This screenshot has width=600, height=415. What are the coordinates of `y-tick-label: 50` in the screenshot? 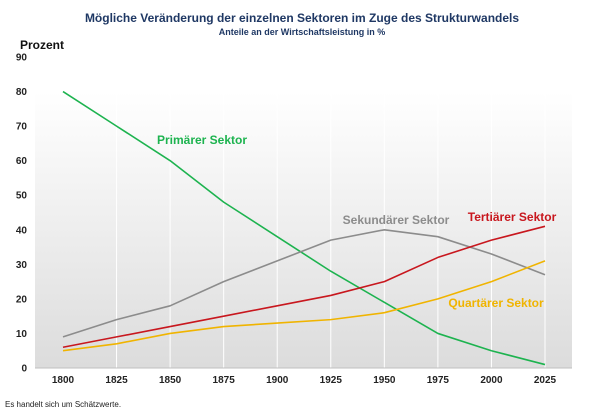 It's located at (22, 196).